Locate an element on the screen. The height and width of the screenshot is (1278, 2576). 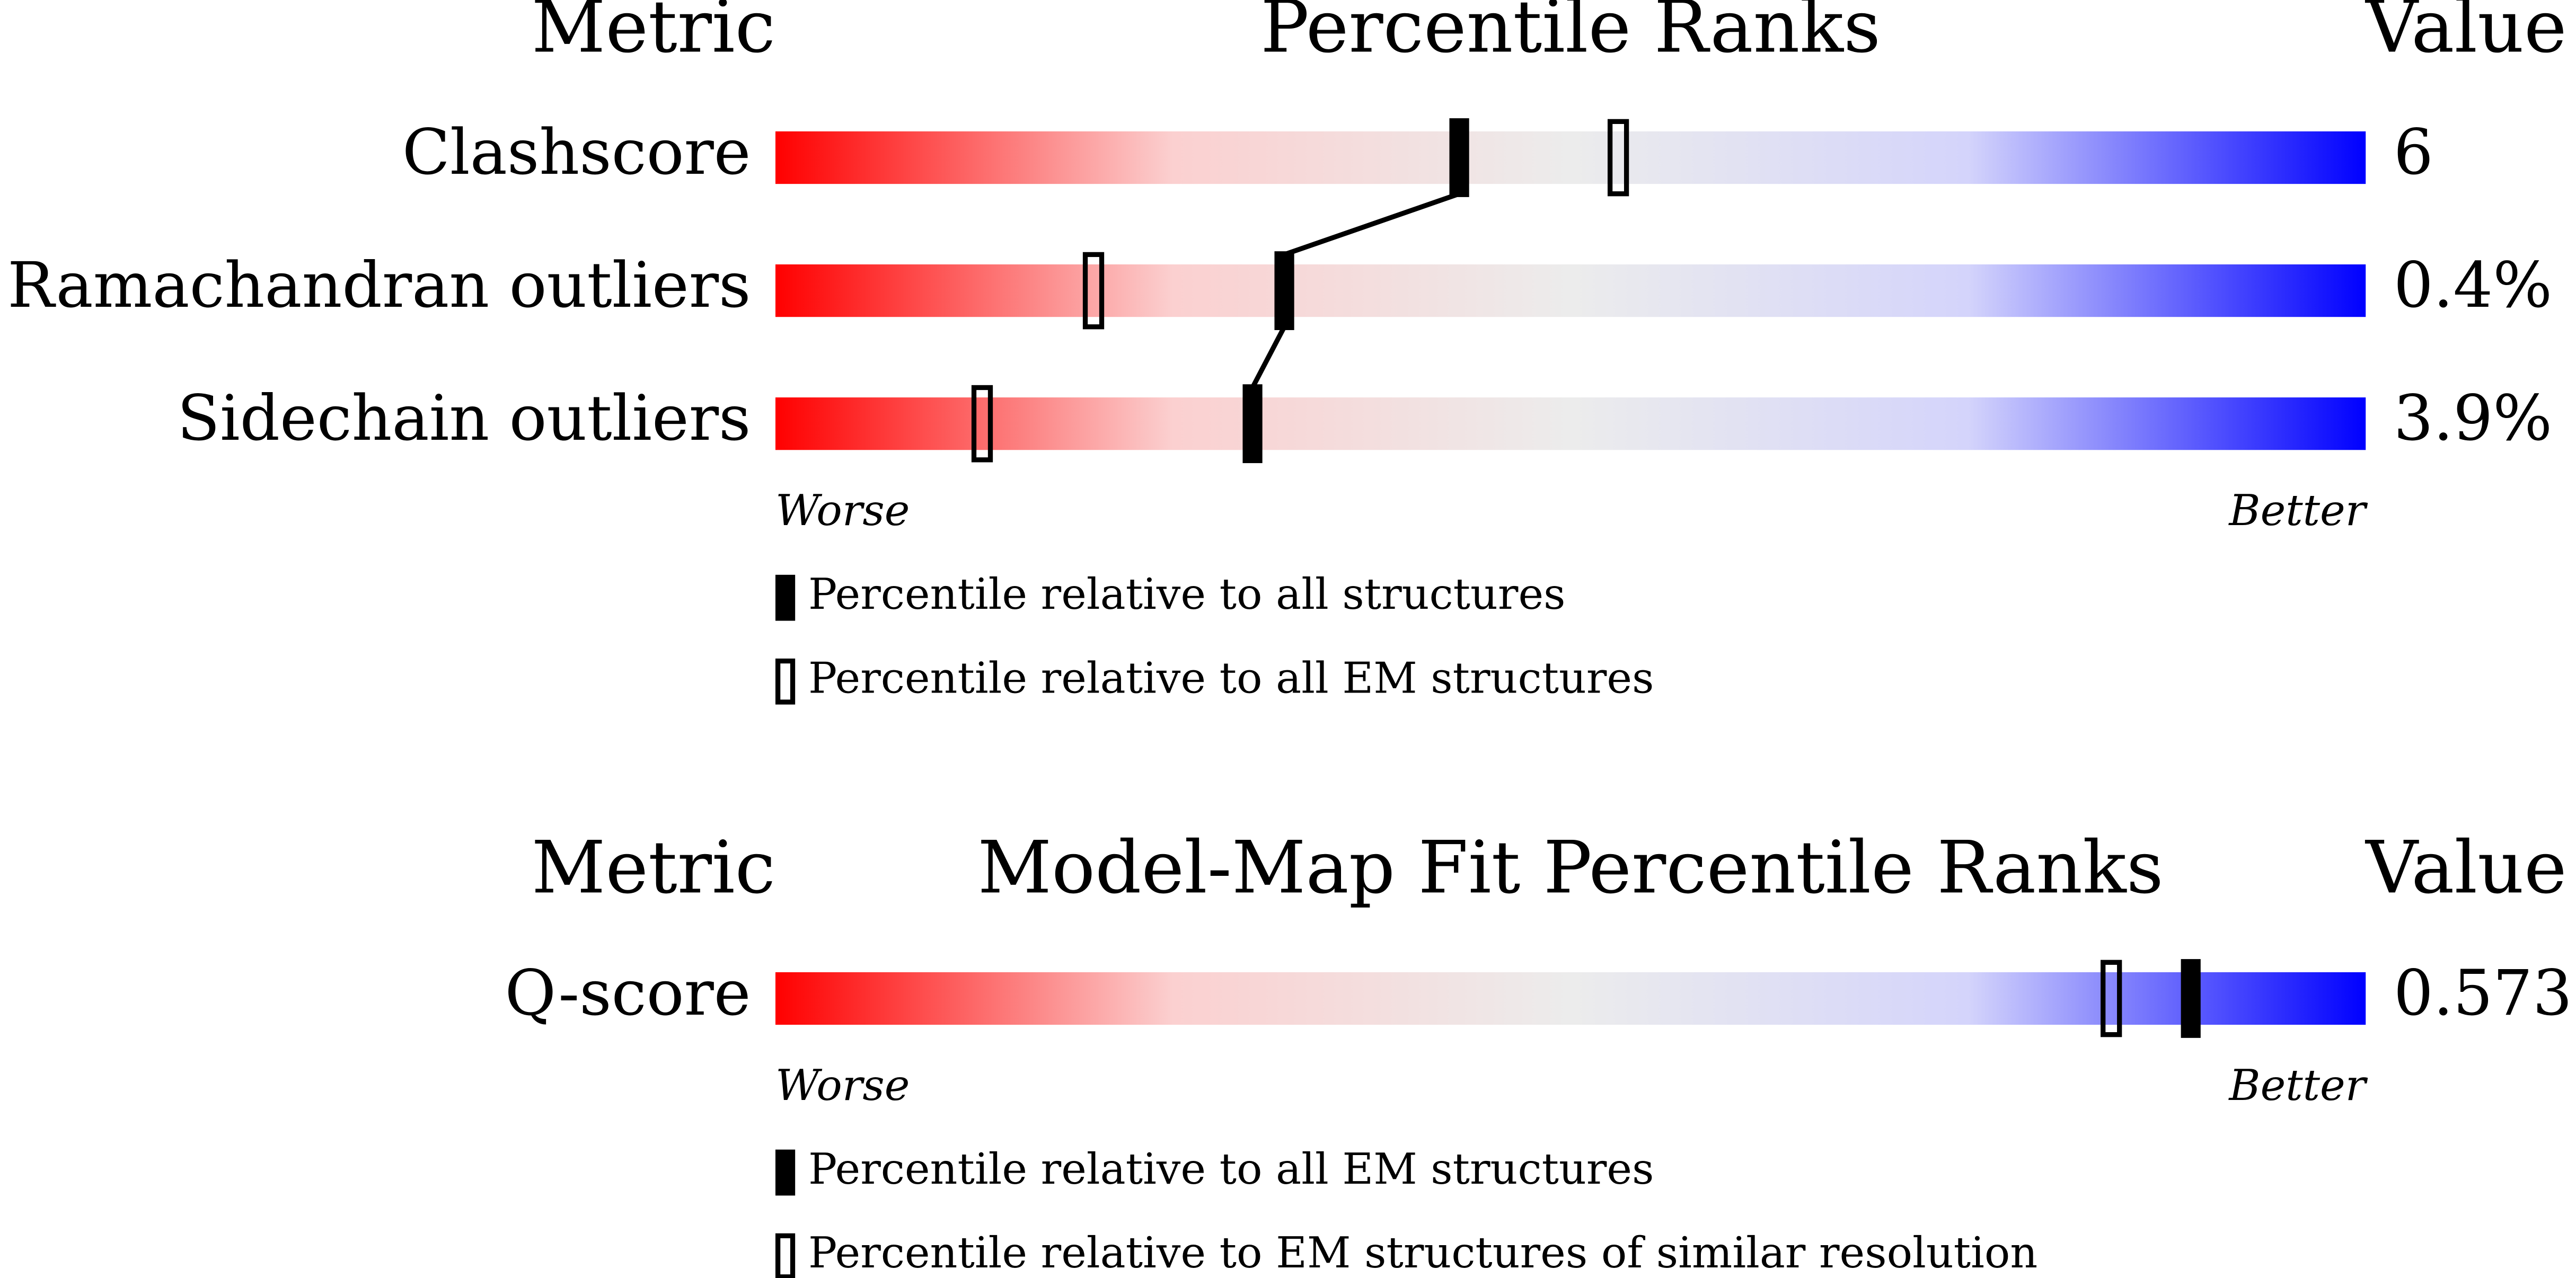
value-label: 0.4% is located at coordinates (2473, 285).